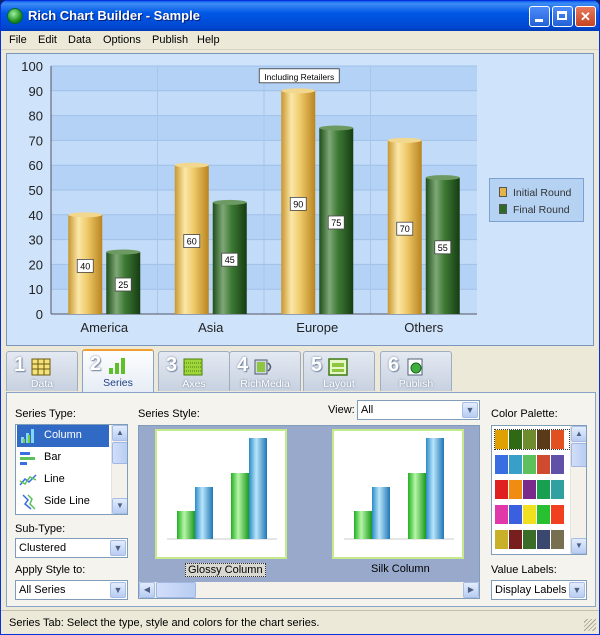  What do you see at coordinates (118, 370) in the screenshot?
I see `tab-series: 2 Series` at bounding box center [118, 370].